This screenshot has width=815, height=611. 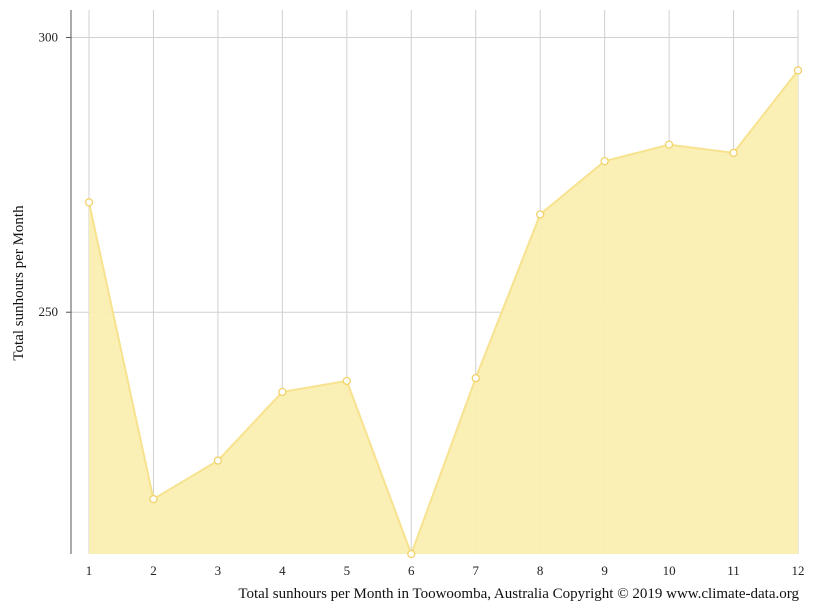 What do you see at coordinates (49, 36) in the screenshot?
I see `y-tick-label-300: 300` at bounding box center [49, 36].